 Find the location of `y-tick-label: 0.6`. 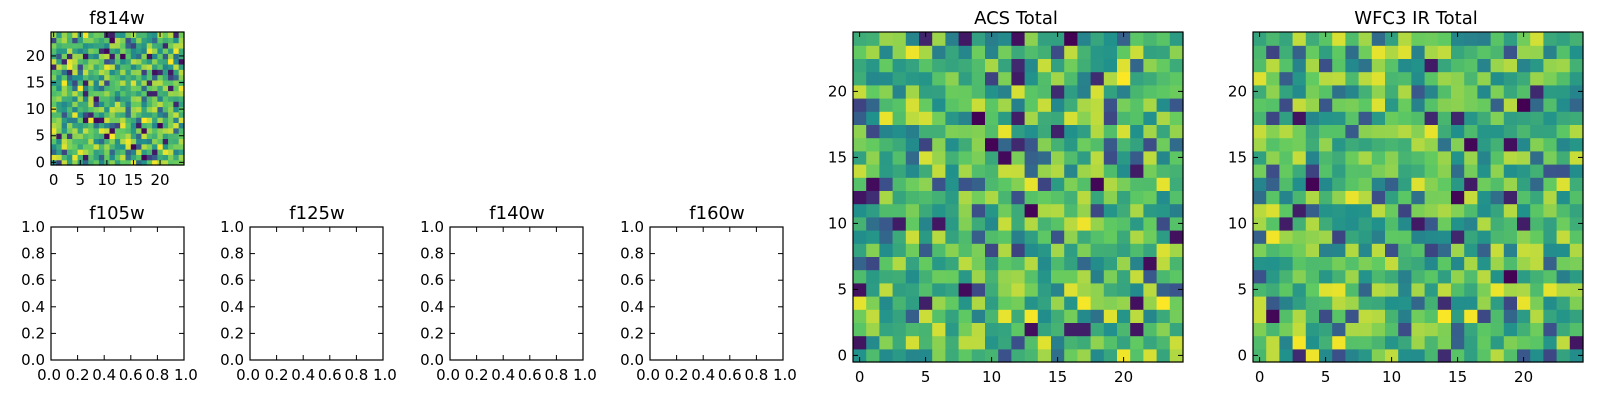

y-tick-label: 0.6 is located at coordinates (232, 280).